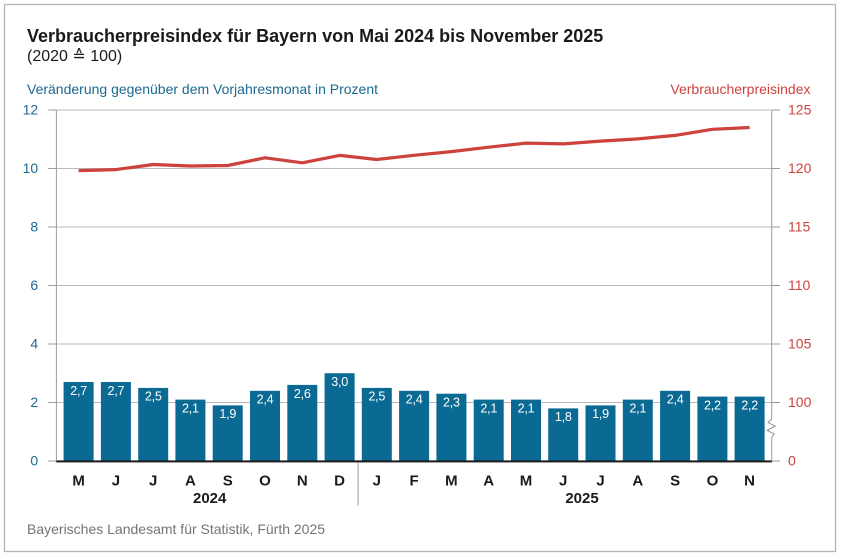  What do you see at coordinates (34, 402) in the screenshot?
I see `svg-text: 2` at bounding box center [34, 402].